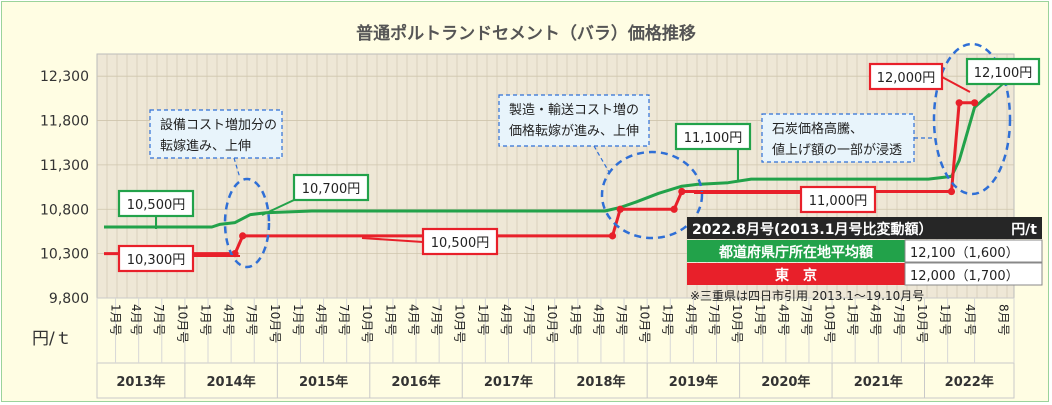  Describe the element at coordinates (64, 210) in the screenshot. I see `y-tick-label: 10,800` at that location.